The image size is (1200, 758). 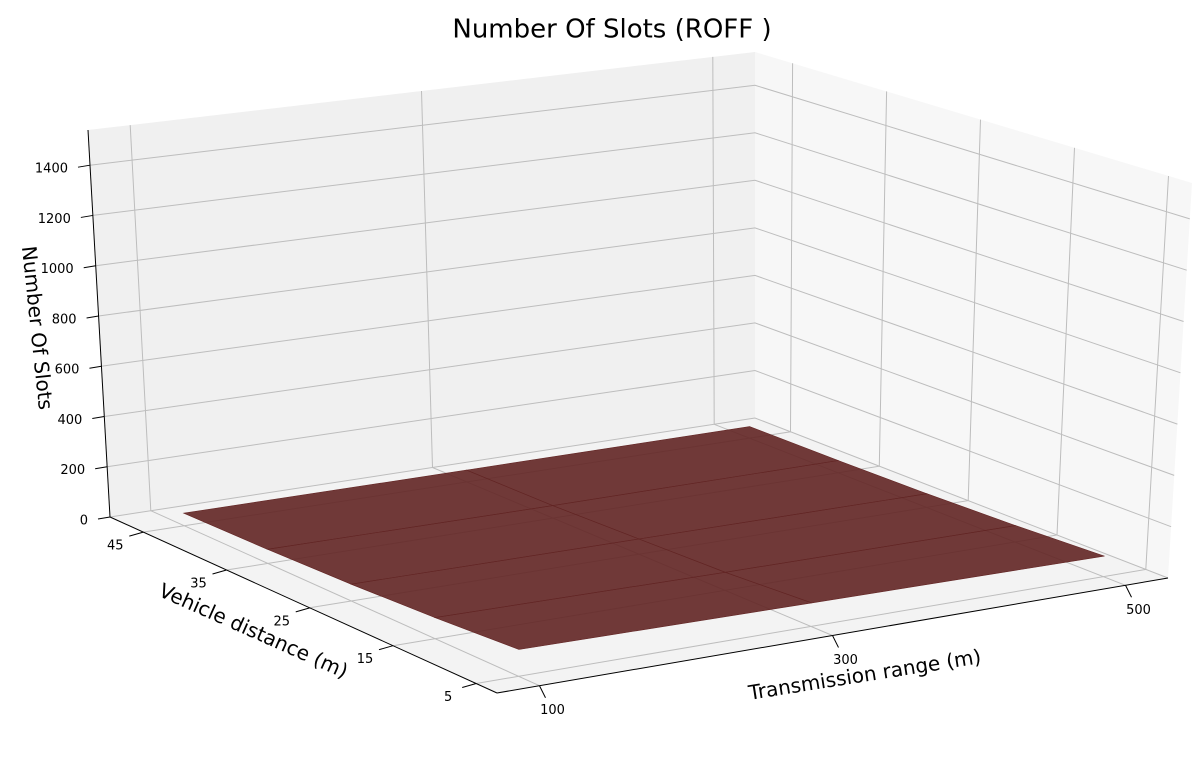 I want to click on z-tick-label: 1000, so click(x=57, y=269).